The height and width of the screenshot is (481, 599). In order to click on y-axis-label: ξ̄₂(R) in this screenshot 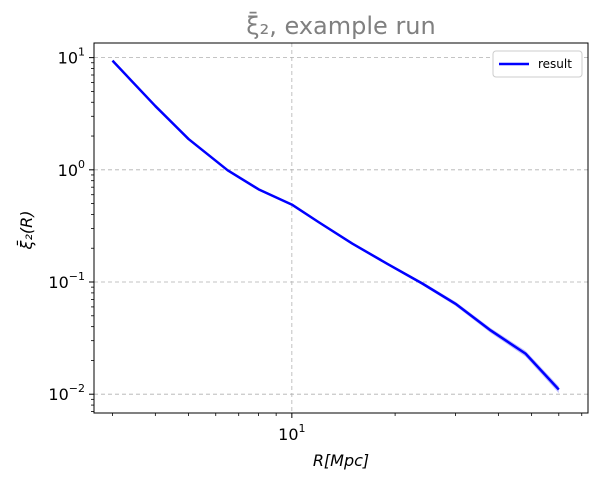, I will do `click(26, 231)`.